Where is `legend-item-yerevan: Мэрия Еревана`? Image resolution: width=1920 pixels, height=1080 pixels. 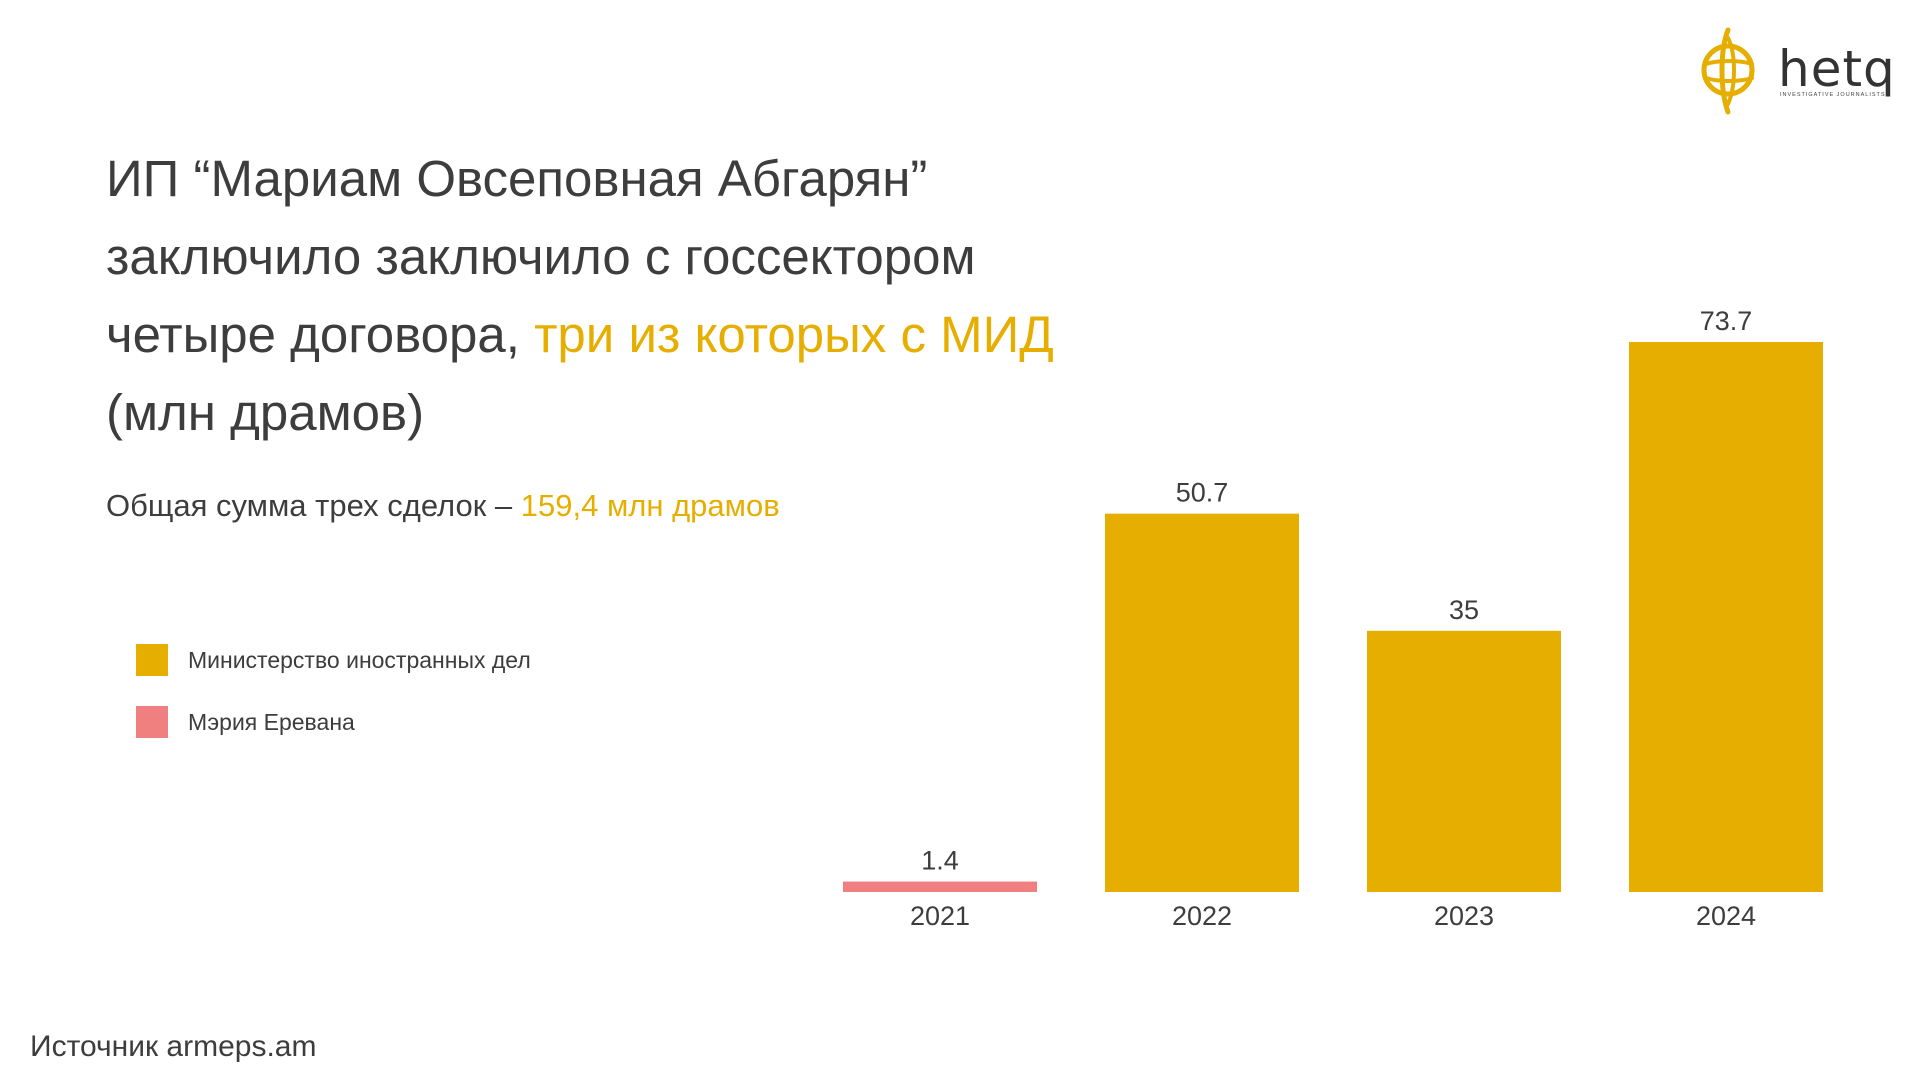 legend-item-yerevan: Мэрия Еревана is located at coordinates (333, 722).